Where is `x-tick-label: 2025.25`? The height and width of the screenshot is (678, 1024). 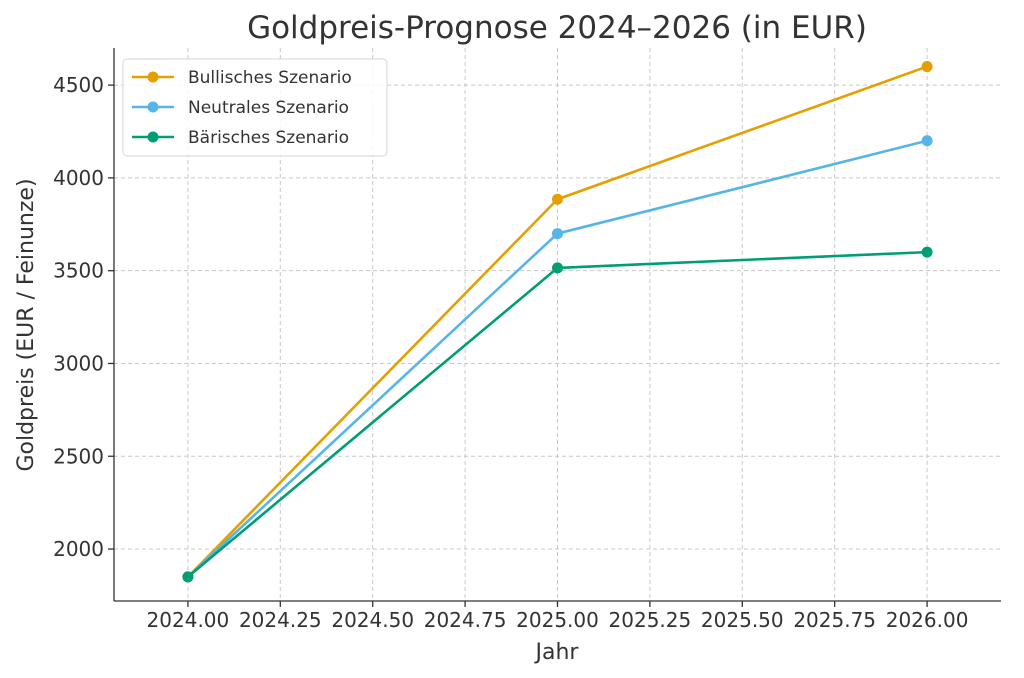 x-tick-label: 2025.25 is located at coordinates (650, 620).